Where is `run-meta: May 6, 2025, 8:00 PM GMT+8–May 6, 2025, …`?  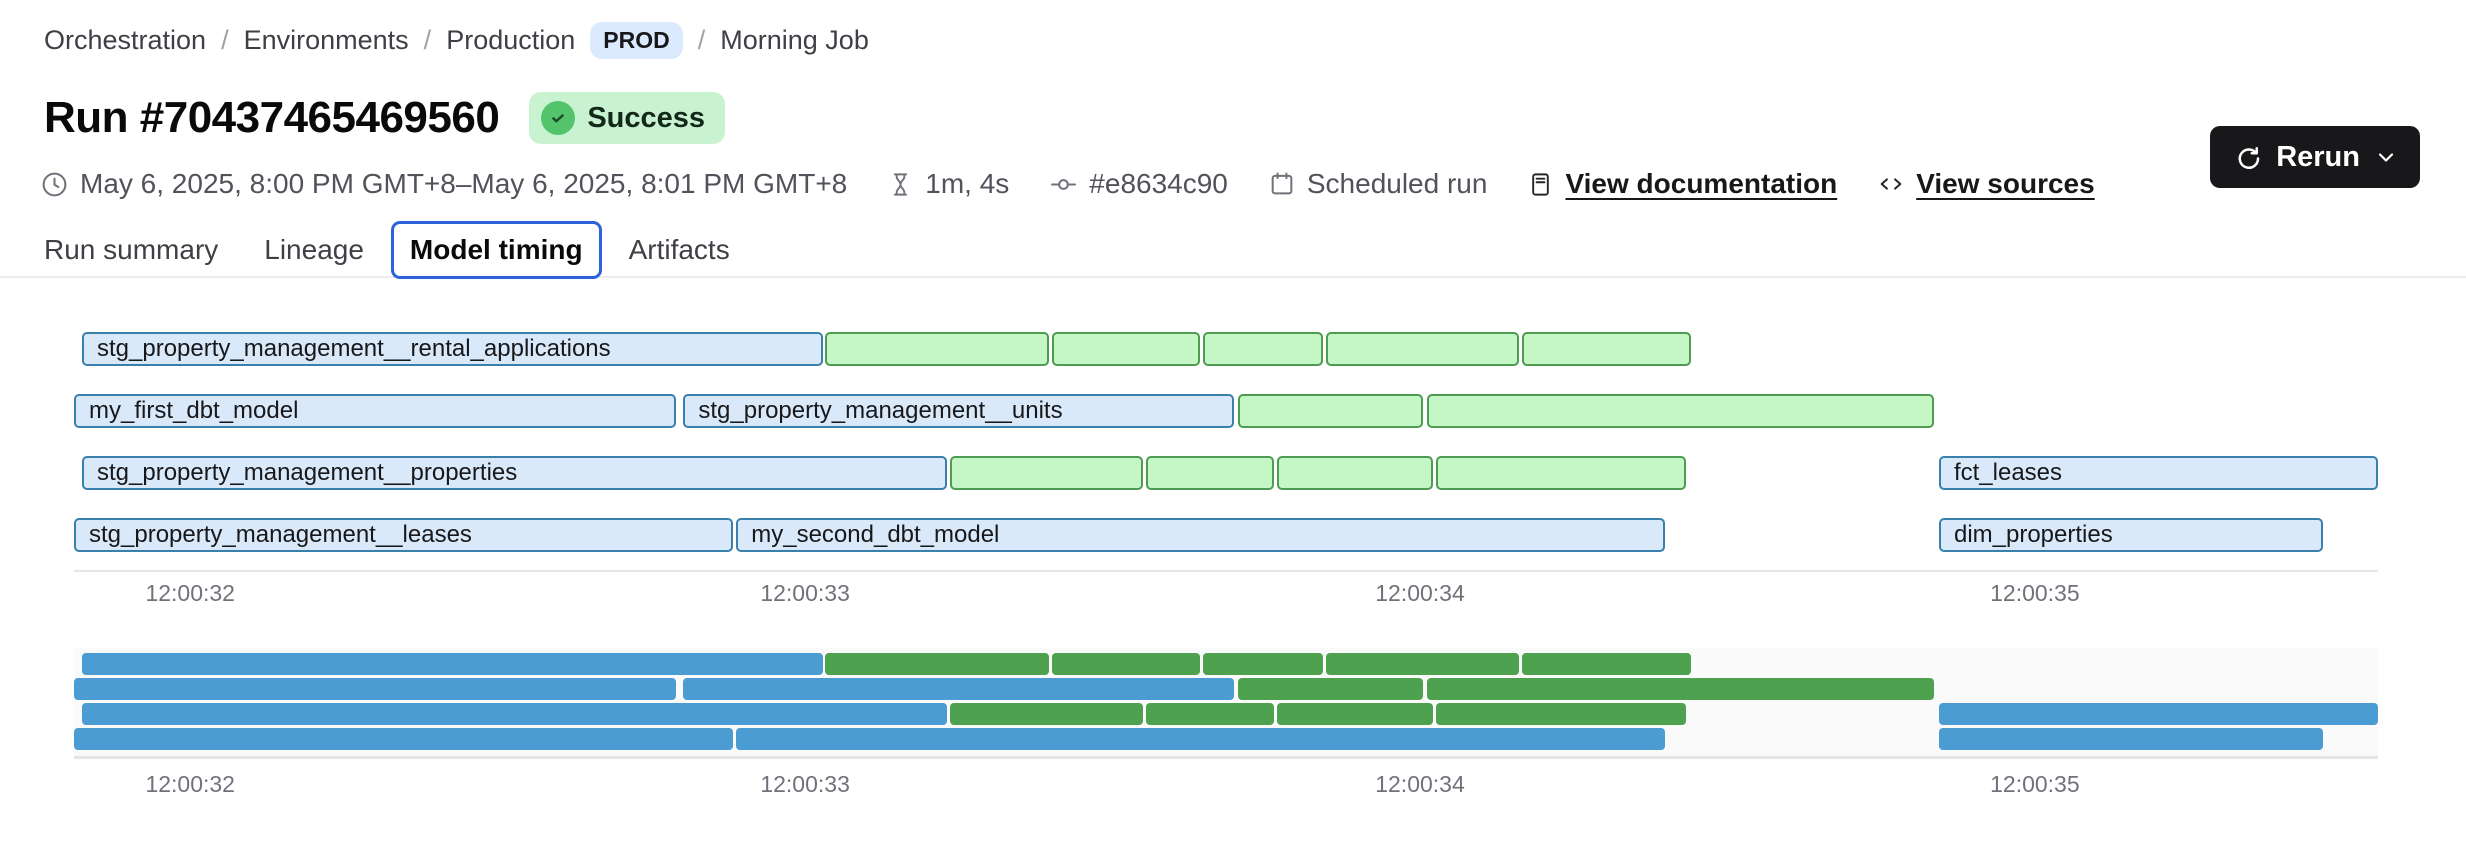 run-meta: May 6, 2025, 8:00 PM GMT+8–May 6, 2025, … is located at coordinates (1067, 184).